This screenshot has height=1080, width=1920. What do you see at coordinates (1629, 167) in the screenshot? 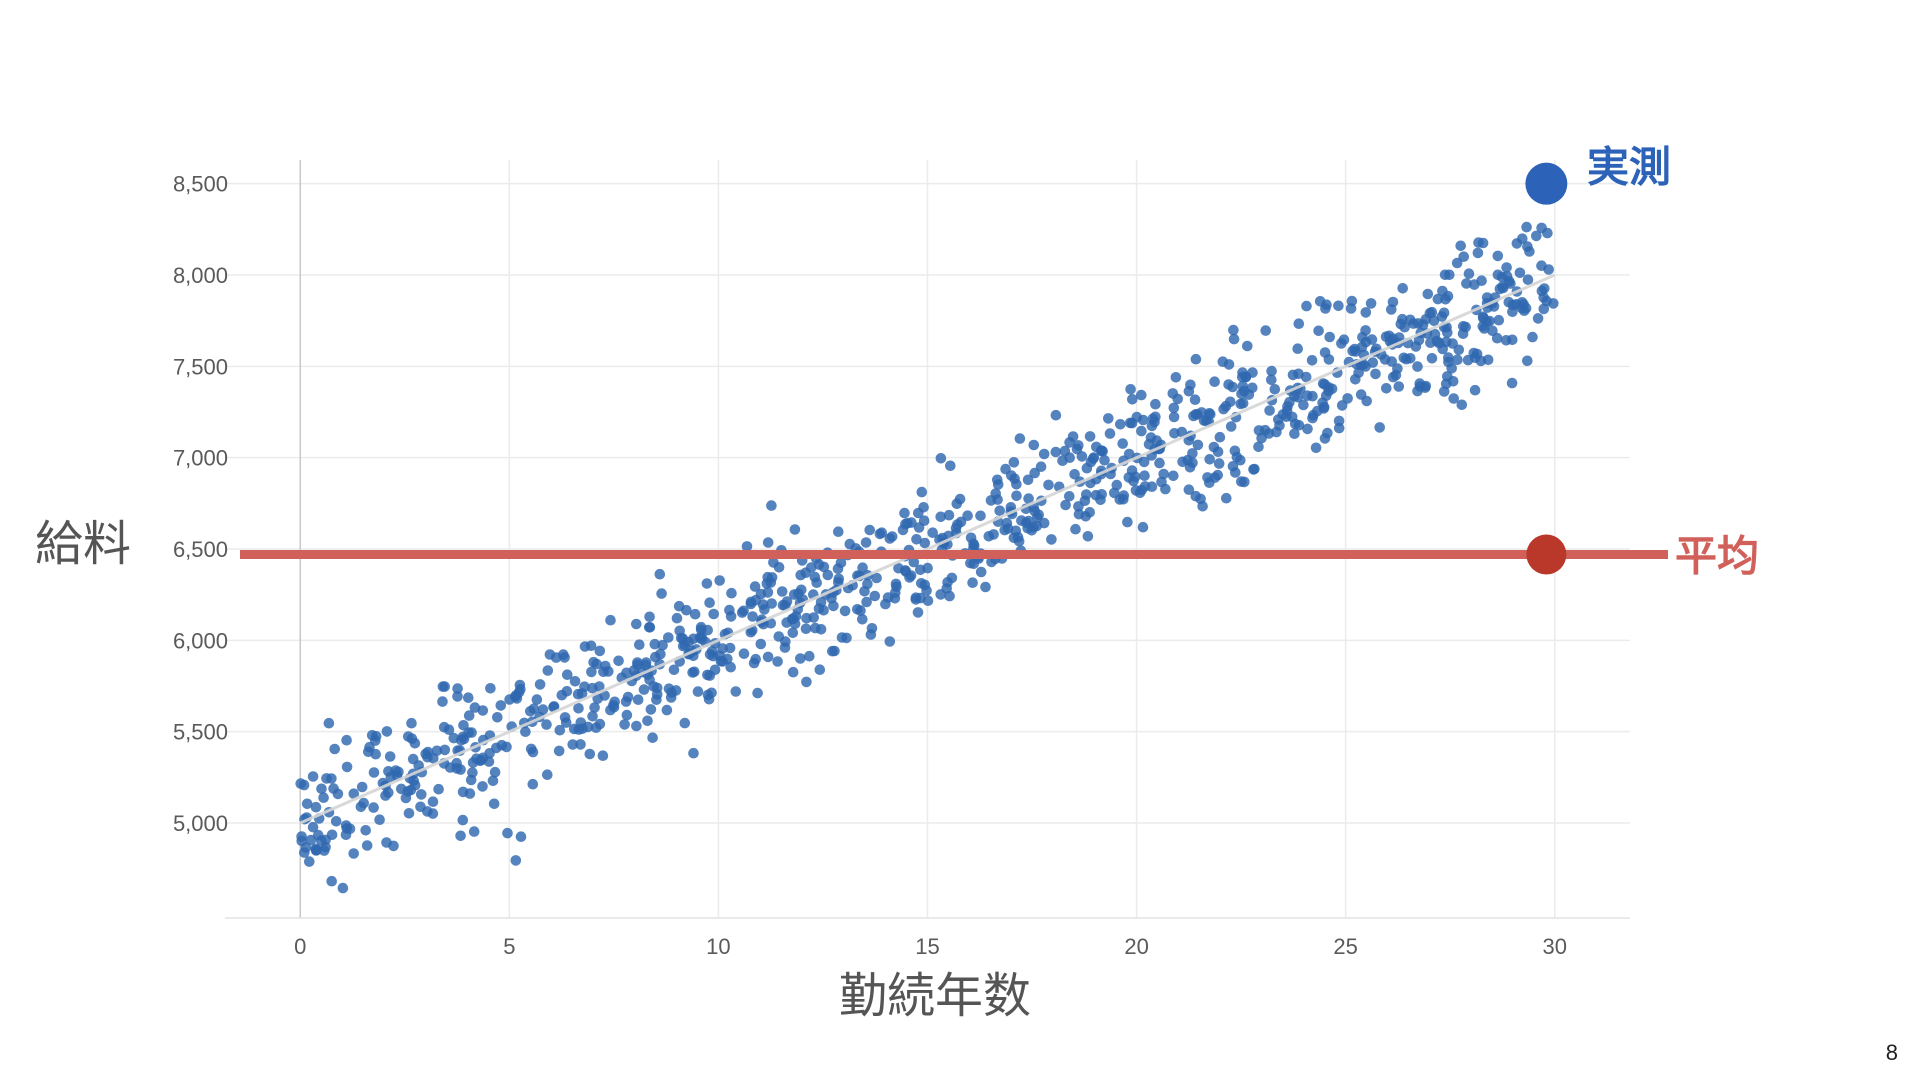
I see `actual-label: 実測` at bounding box center [1629, 167].